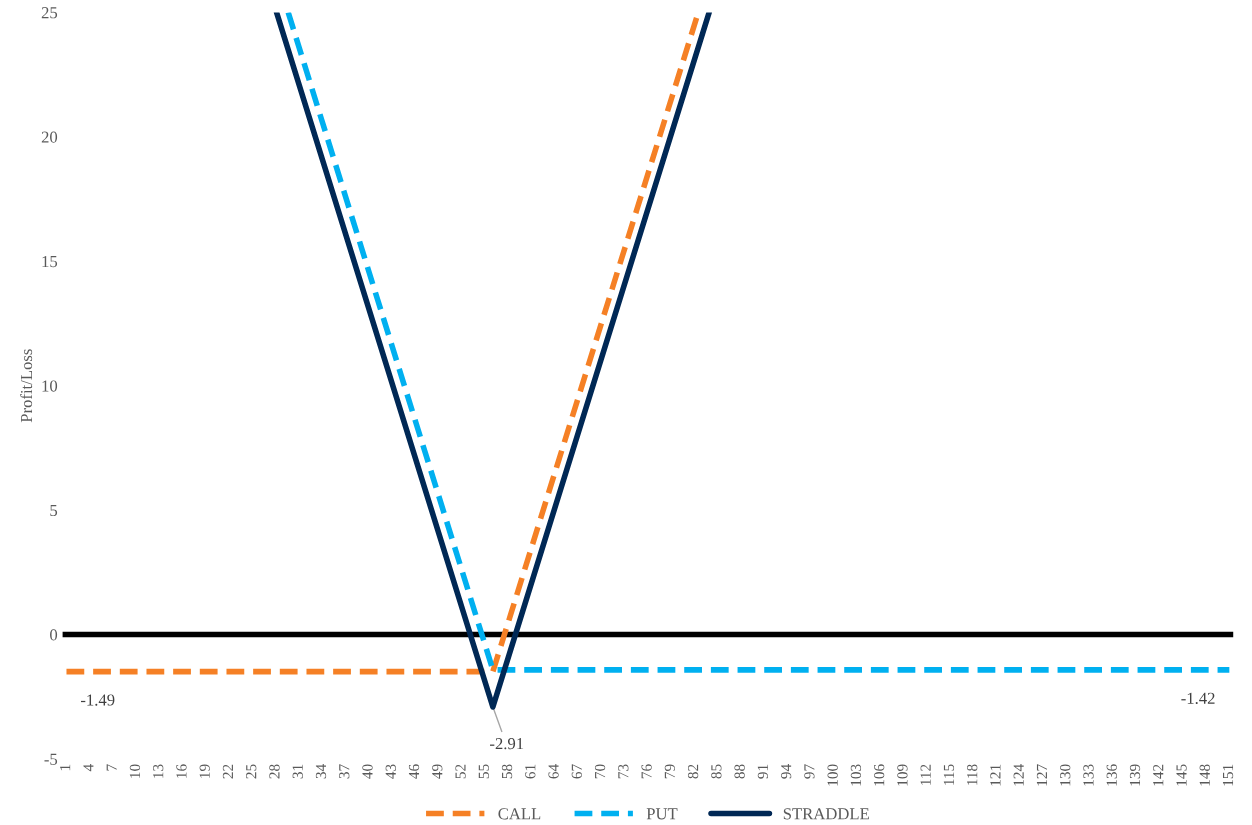 The width and height of the screenshot is (1252, 825). Describe the element at coordinates (414, 771) in the screenshot. I see `x-tick-label: 46` at that location.